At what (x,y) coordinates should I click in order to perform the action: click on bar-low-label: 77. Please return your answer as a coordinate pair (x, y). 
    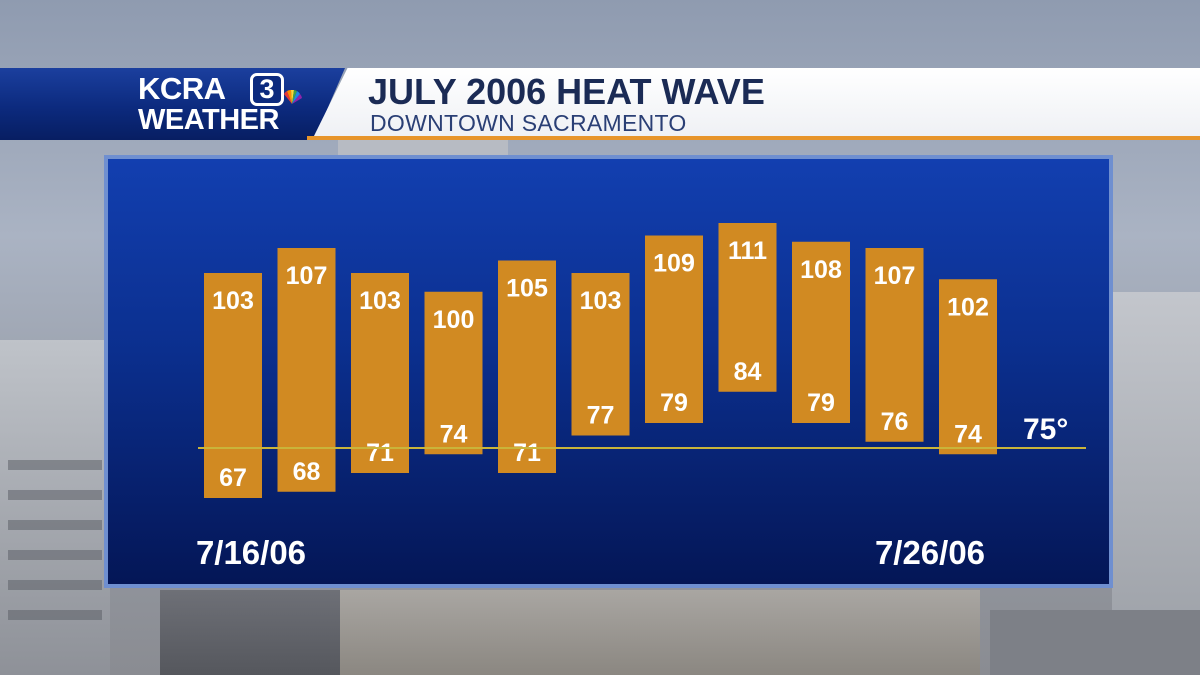
    Looking at the image, I should click on (601, 416).